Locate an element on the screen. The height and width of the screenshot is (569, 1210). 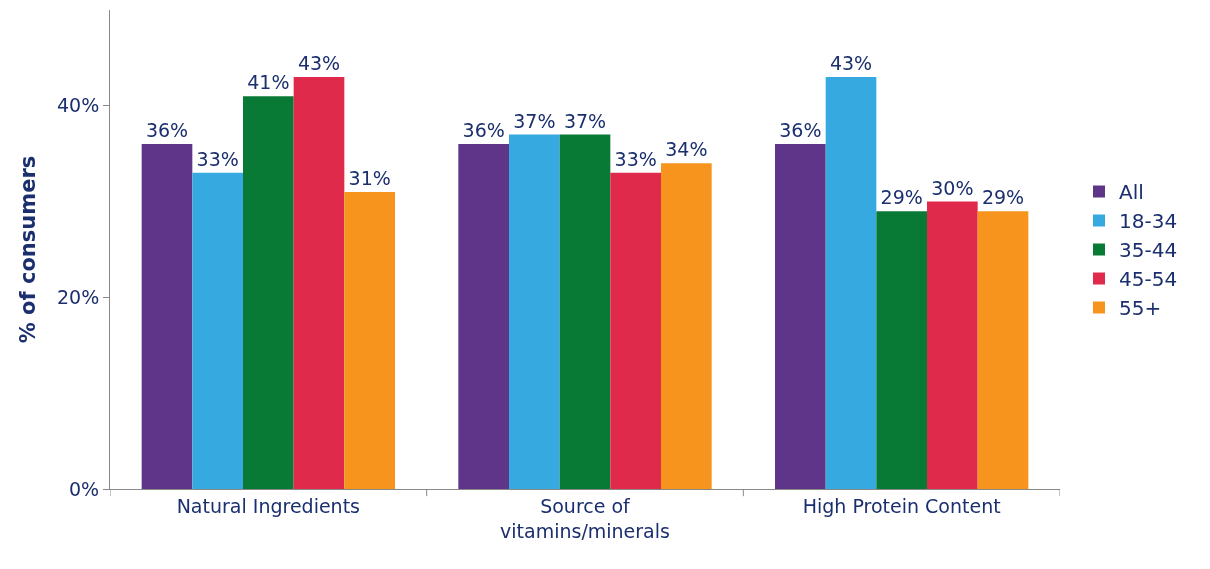
y-tick-label: 40% is located at coordinates (78, 105).